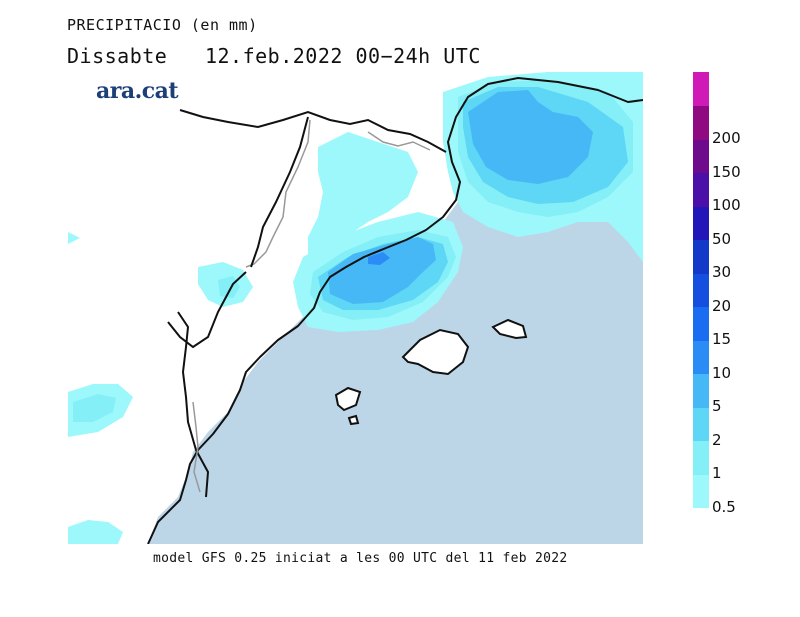 This screenshot has width=800, height=617. I want to click on legend-label: 30, so click(722, 272).